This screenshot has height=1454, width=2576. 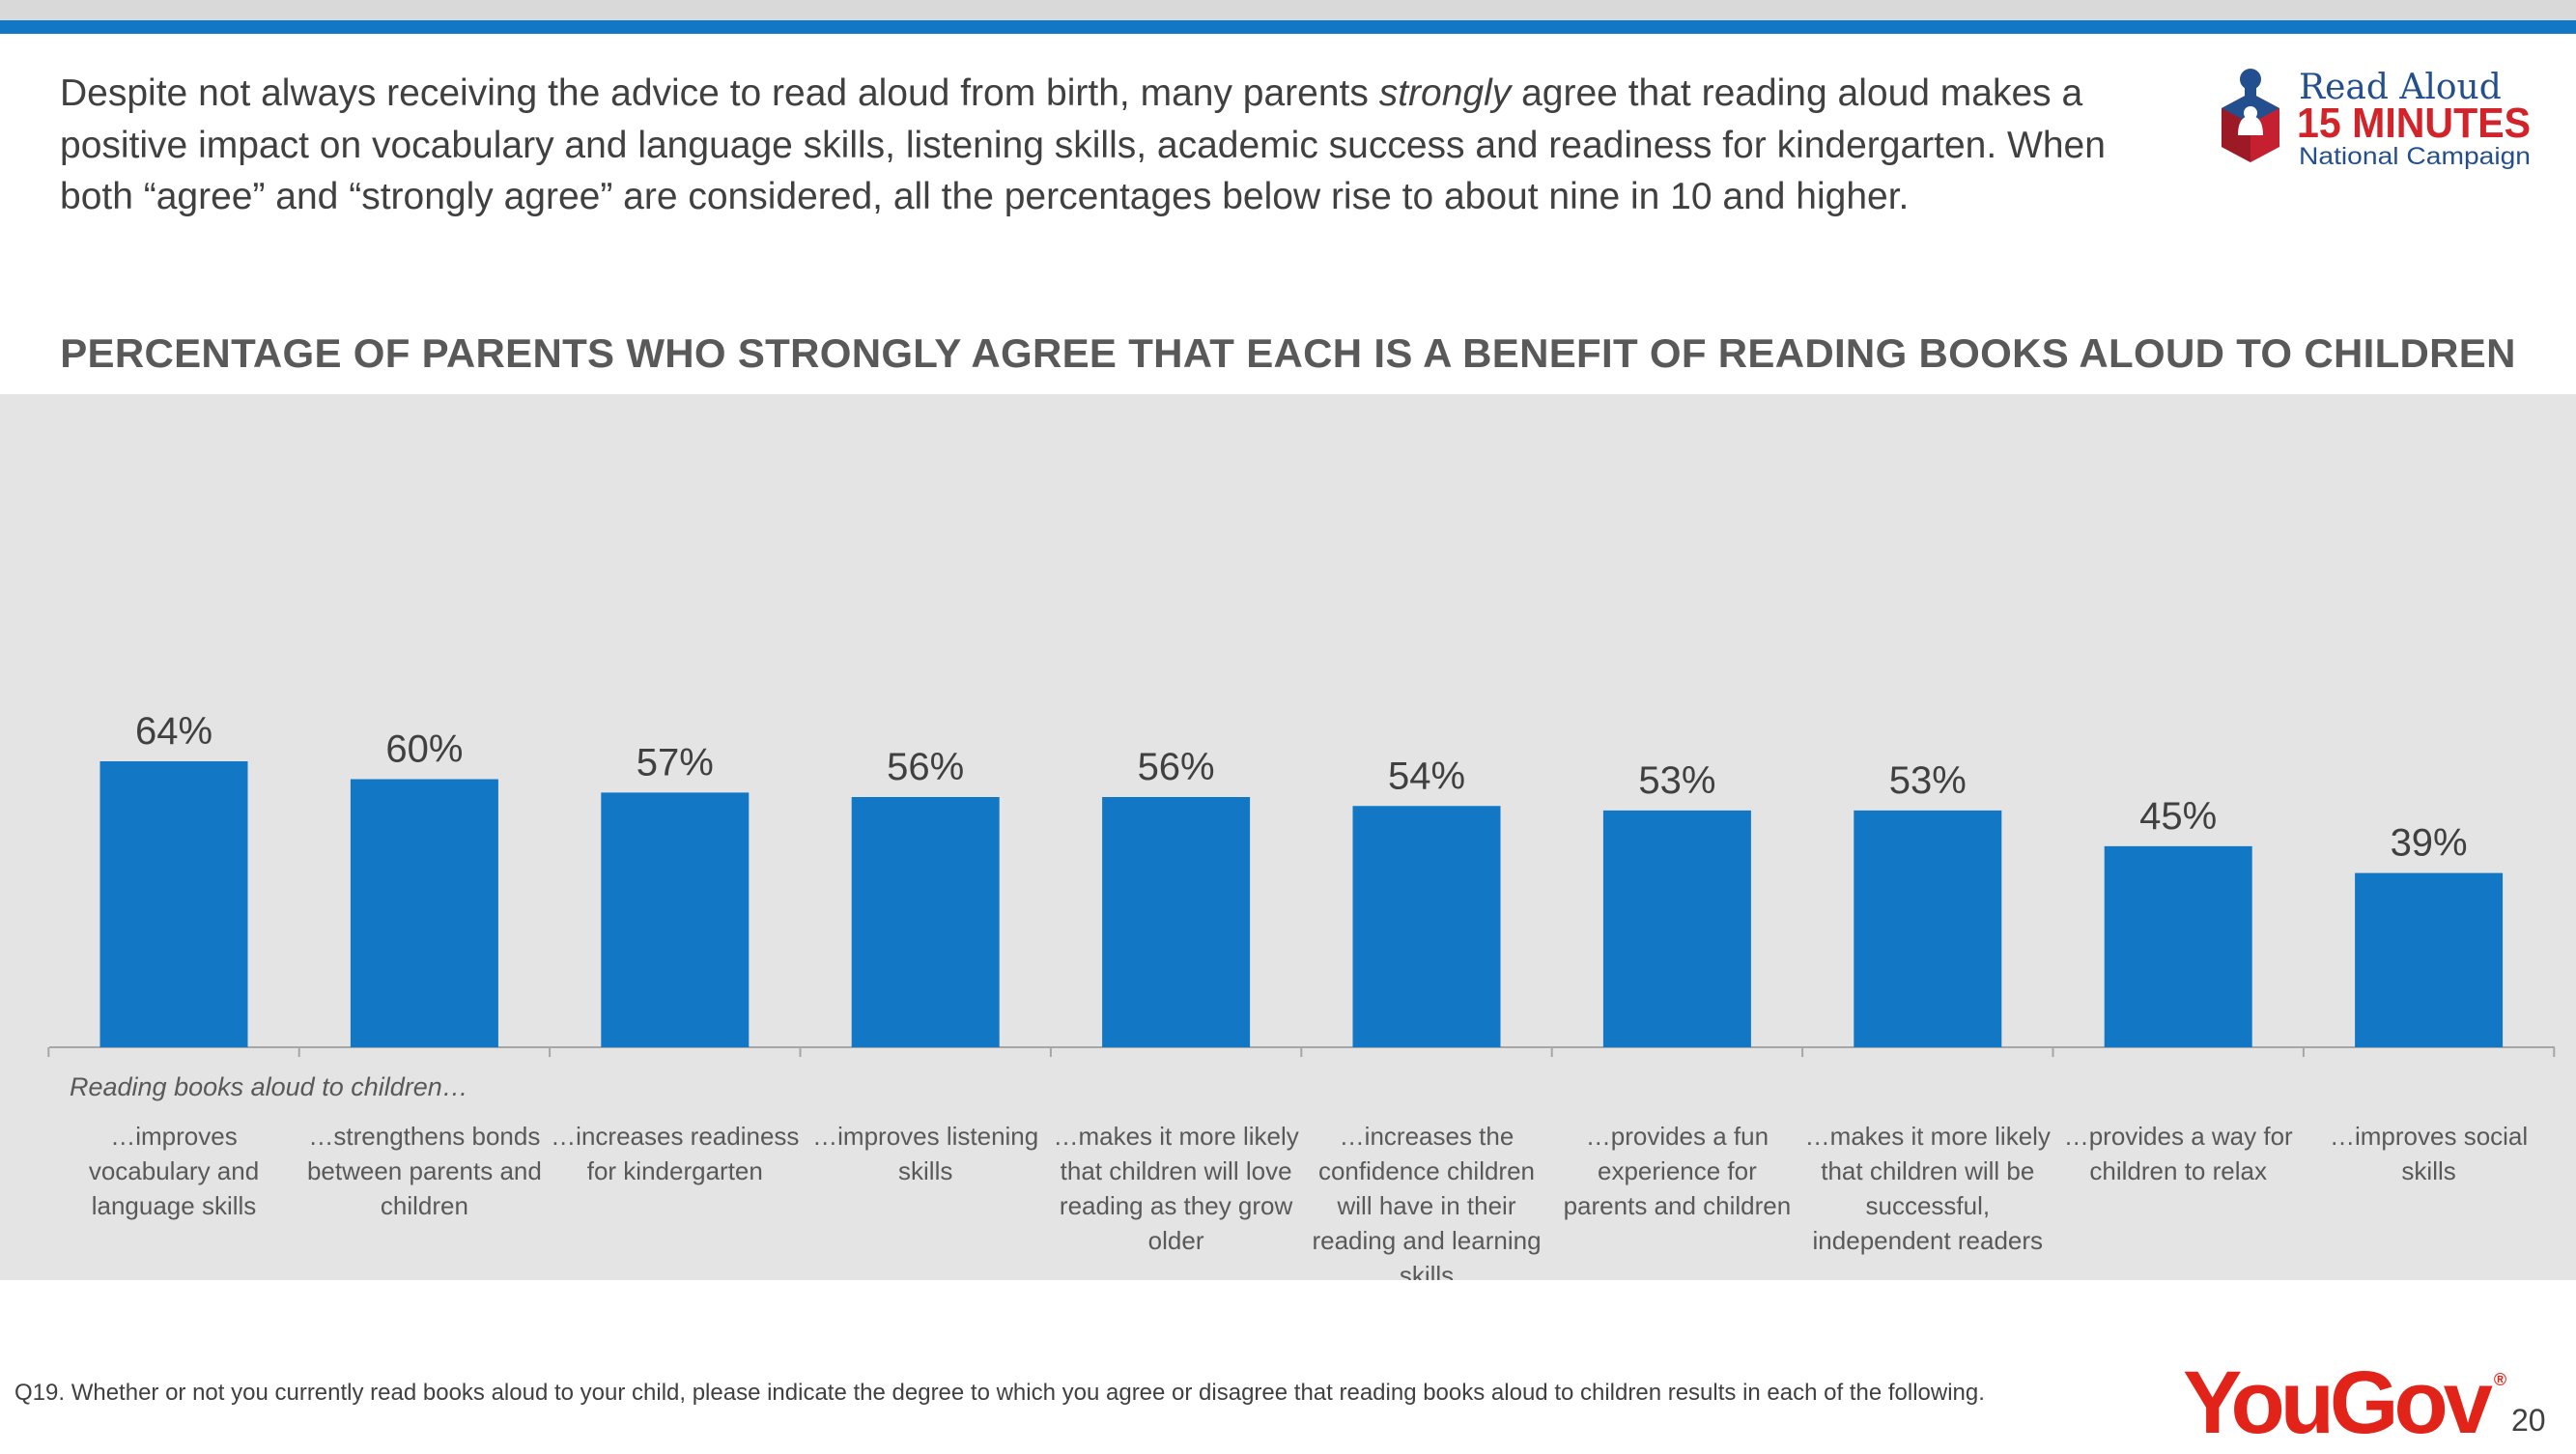 I want to click on category-label: children, so click(x=424, y=1206).